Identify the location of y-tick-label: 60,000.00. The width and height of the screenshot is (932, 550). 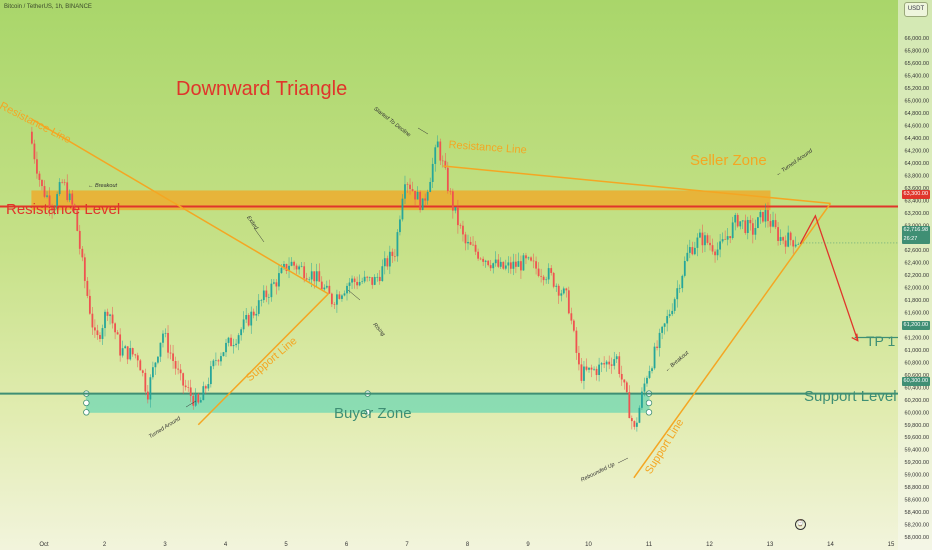
(917, 413).